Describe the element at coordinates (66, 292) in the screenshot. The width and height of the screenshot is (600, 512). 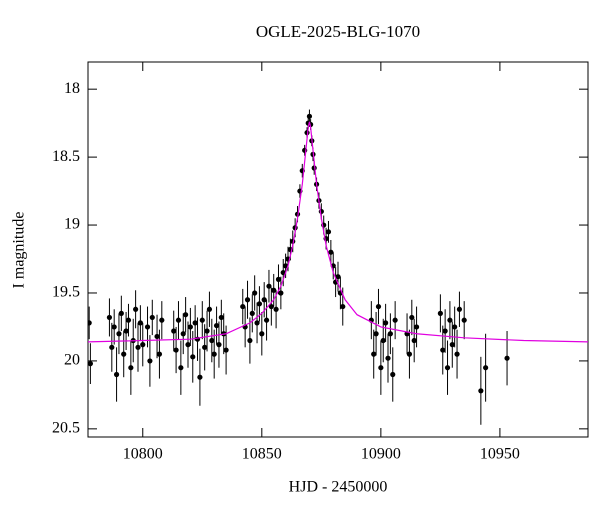
I see `y-tick-label: 19.5` at that location.